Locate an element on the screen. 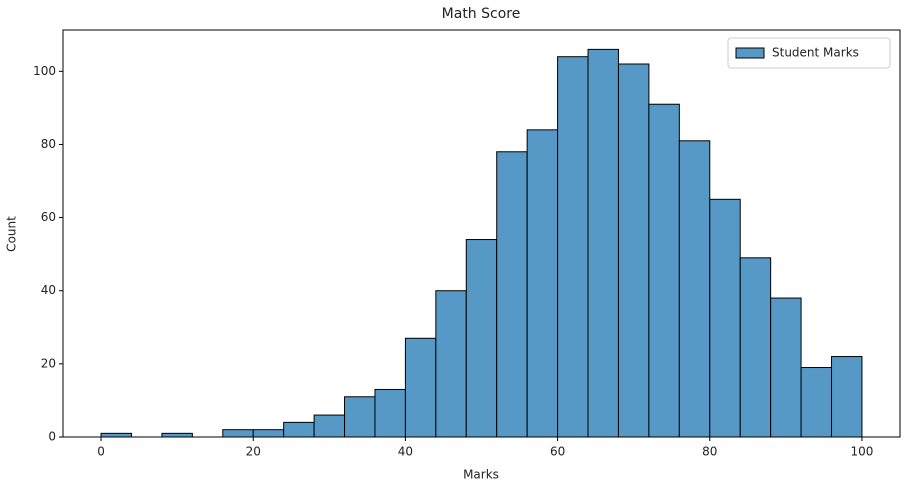  legend-box is located at coordinates (809, 53).